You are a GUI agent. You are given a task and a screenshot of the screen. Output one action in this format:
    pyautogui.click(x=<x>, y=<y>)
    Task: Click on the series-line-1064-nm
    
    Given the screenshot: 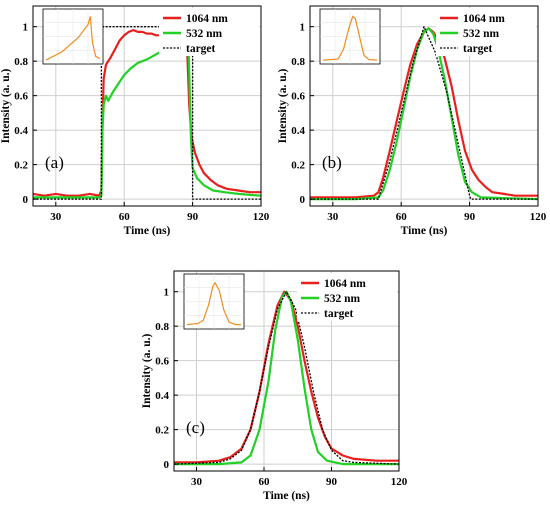 What is the action you would take?
    pyautogui.click(x=146, y=113)
    